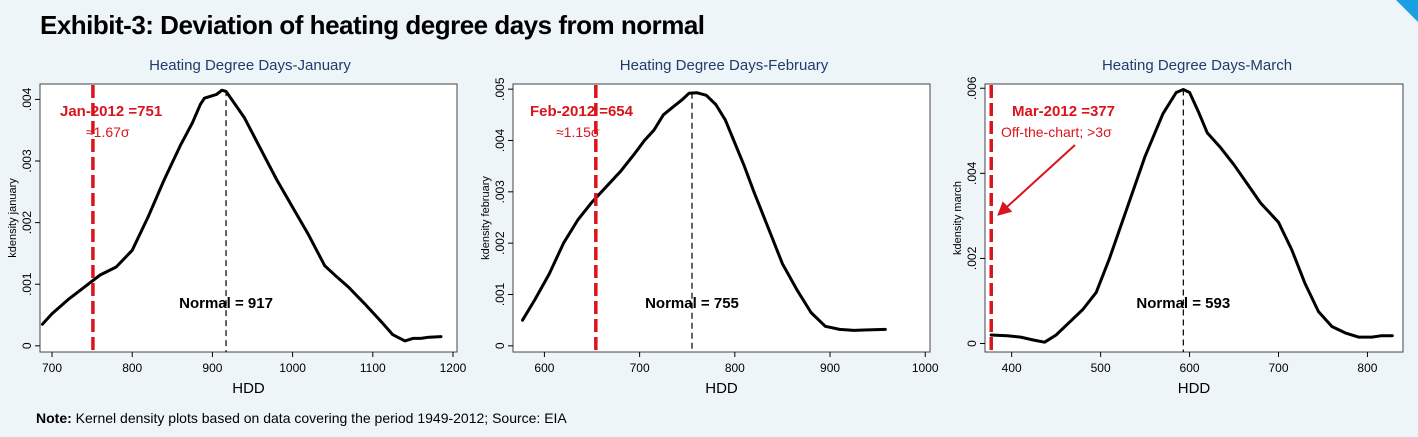  I want to click on density-curve, so click(704, 211).